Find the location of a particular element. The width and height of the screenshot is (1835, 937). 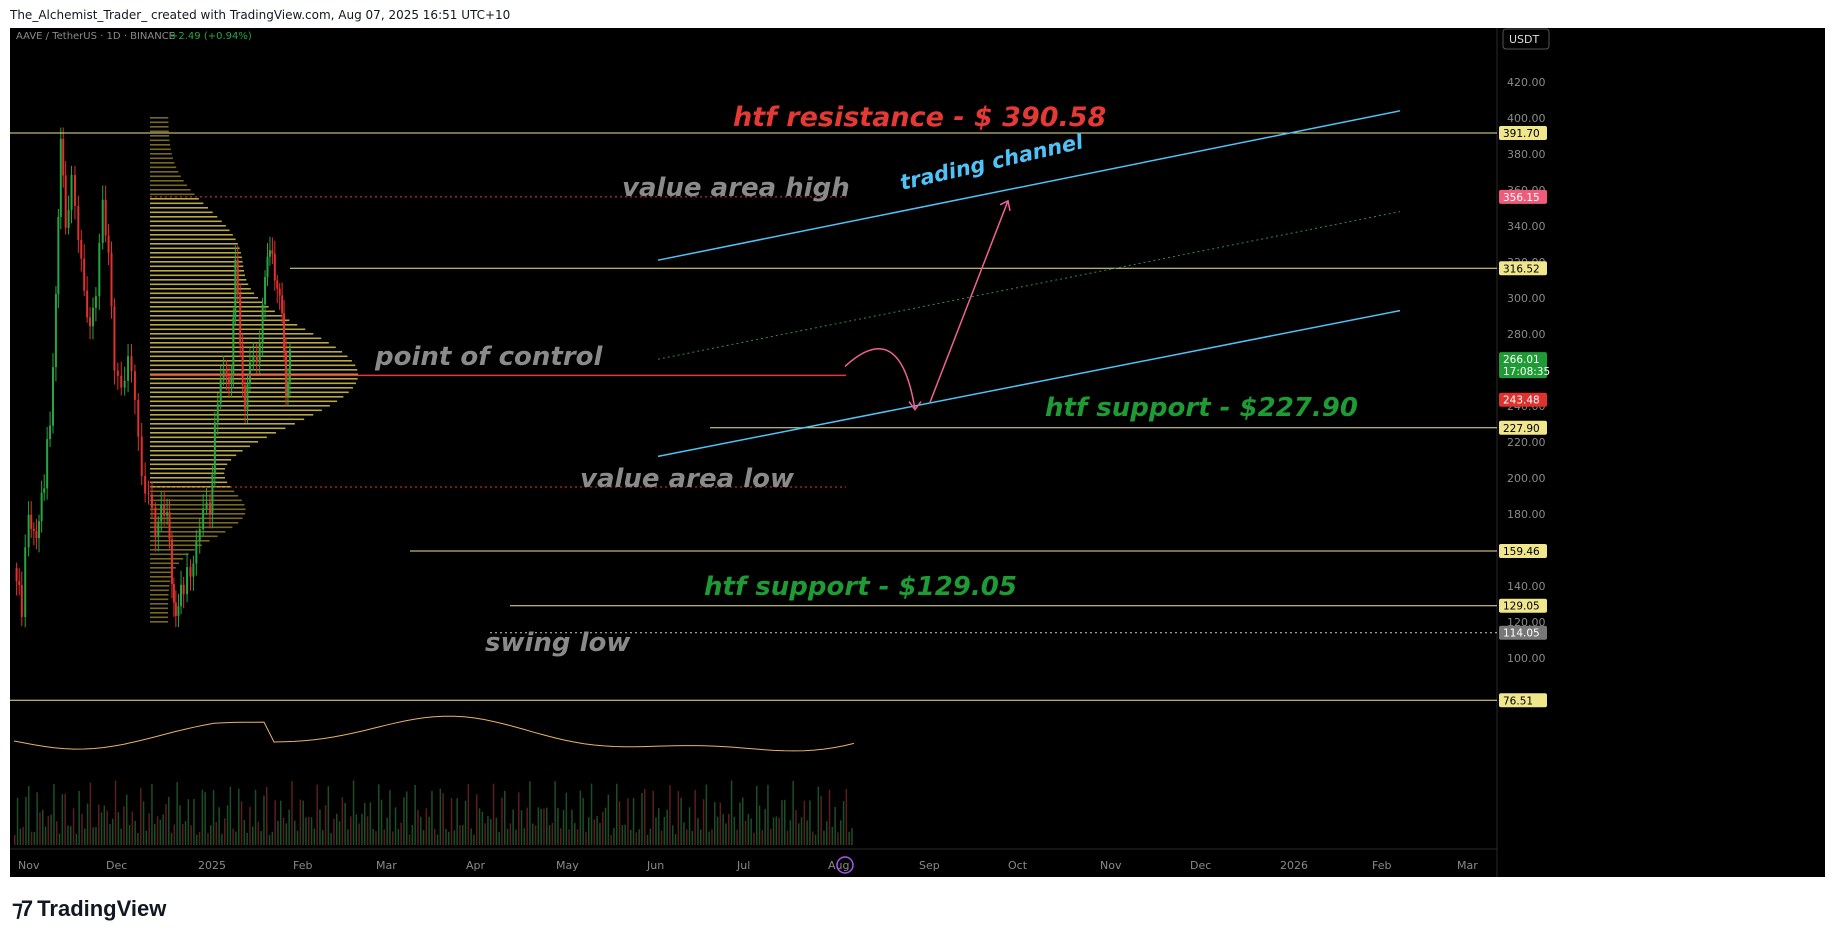

symbol-change: +2.49 (+0.94%) is located at coordinates (211, 36).